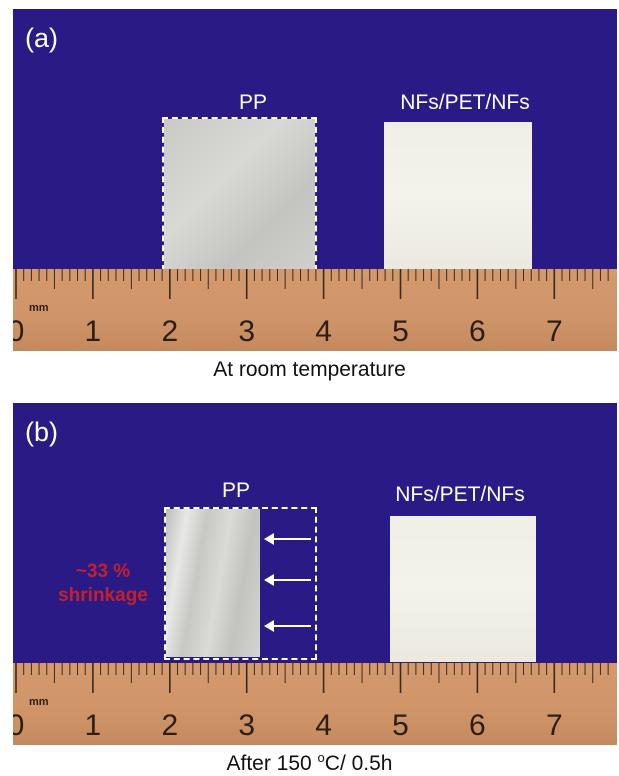 Image resolution: width=619 pixels, height=776 pixels. Describe the element at coordinates (103, 596) in the screenshot. I see `shrinkage-word: shrinkage` at that location.